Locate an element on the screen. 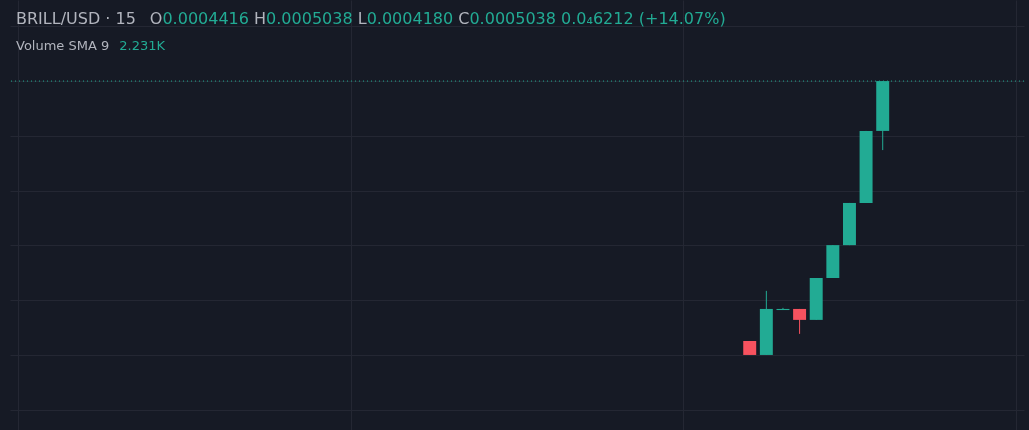 The image size is (1029, 430). text: O0.0004416 H0.0005038 L0.0004180 C0.0005038 0.0₄6212 (+14.07%) is located at coordinates (437, 18).